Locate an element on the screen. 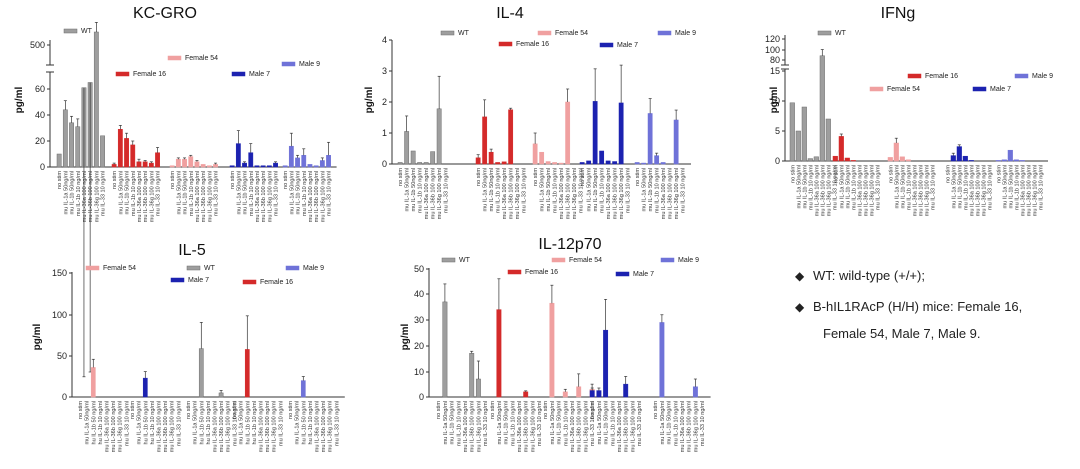 The height and width of the screenshot is (469, 1080). y-tick-label: 500 is located at coordinates (37, 45).